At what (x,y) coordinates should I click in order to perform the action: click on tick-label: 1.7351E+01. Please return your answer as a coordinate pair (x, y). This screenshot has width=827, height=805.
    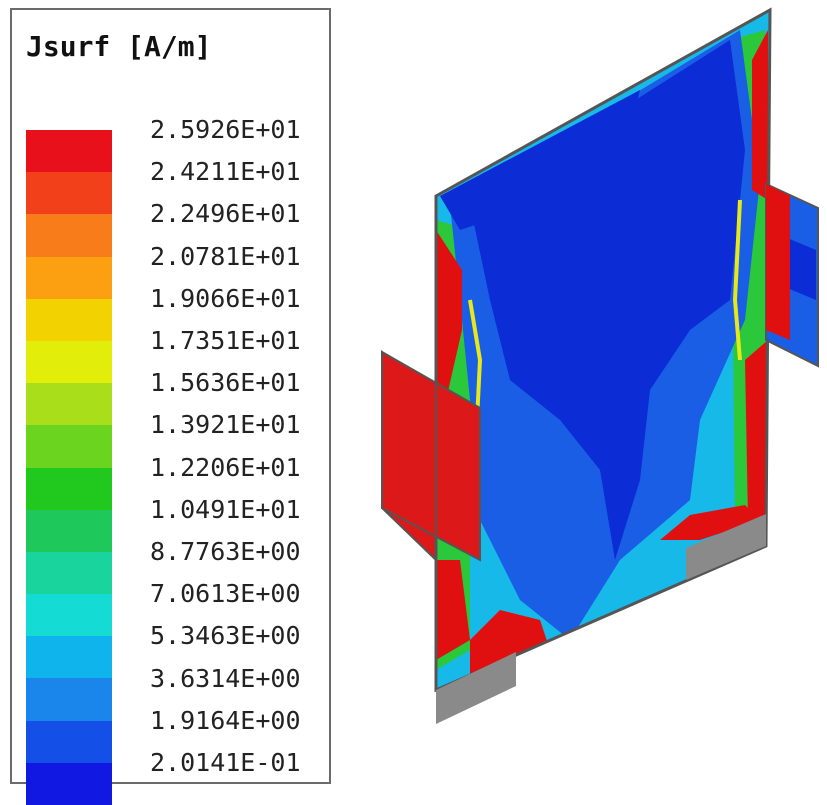
    Looking at the image, I should click on (225, 340).